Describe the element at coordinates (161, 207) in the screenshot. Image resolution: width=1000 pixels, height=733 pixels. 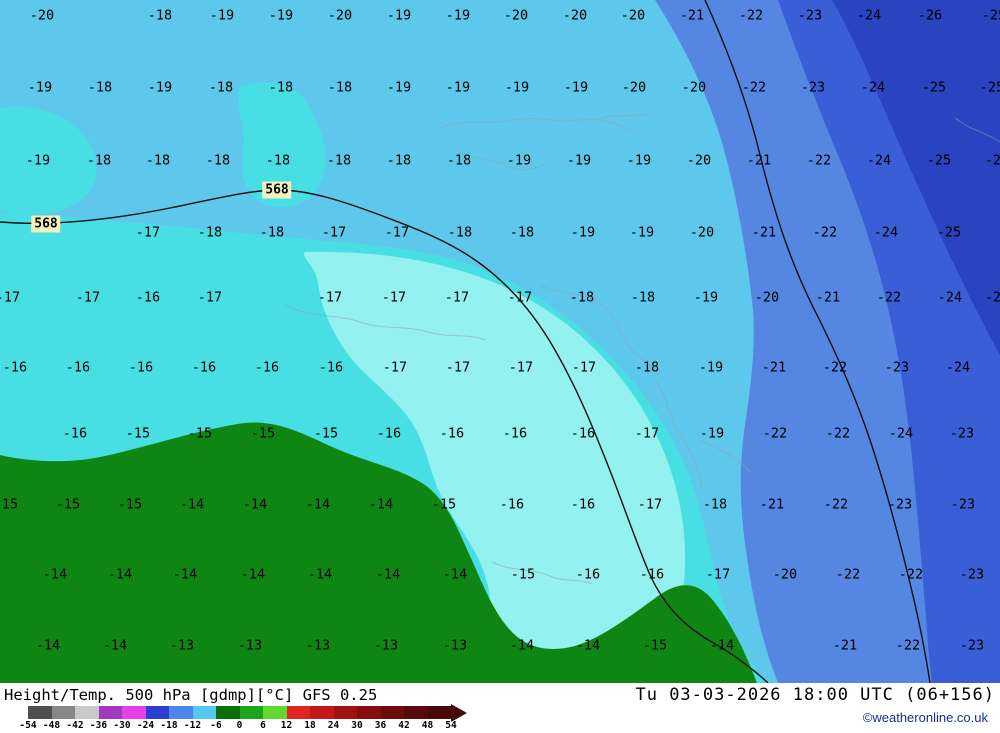
I see `height-labels-layer: 568 568` at that location.